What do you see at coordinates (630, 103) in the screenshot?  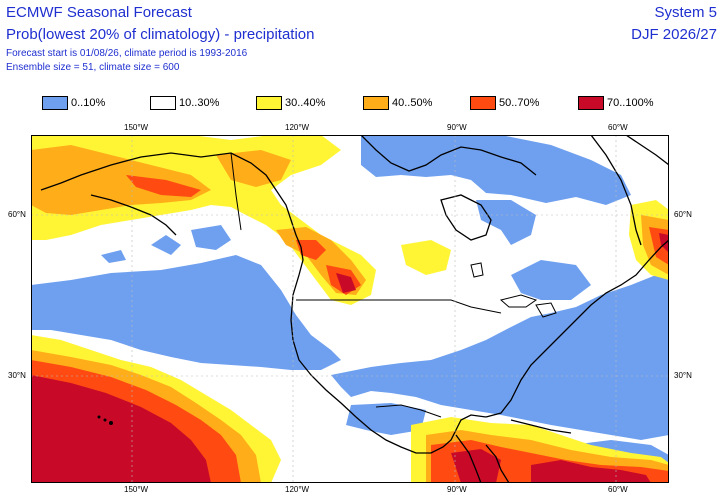 I see `legend-label-70-100: 70..100%` at bounding box center [630, 103].